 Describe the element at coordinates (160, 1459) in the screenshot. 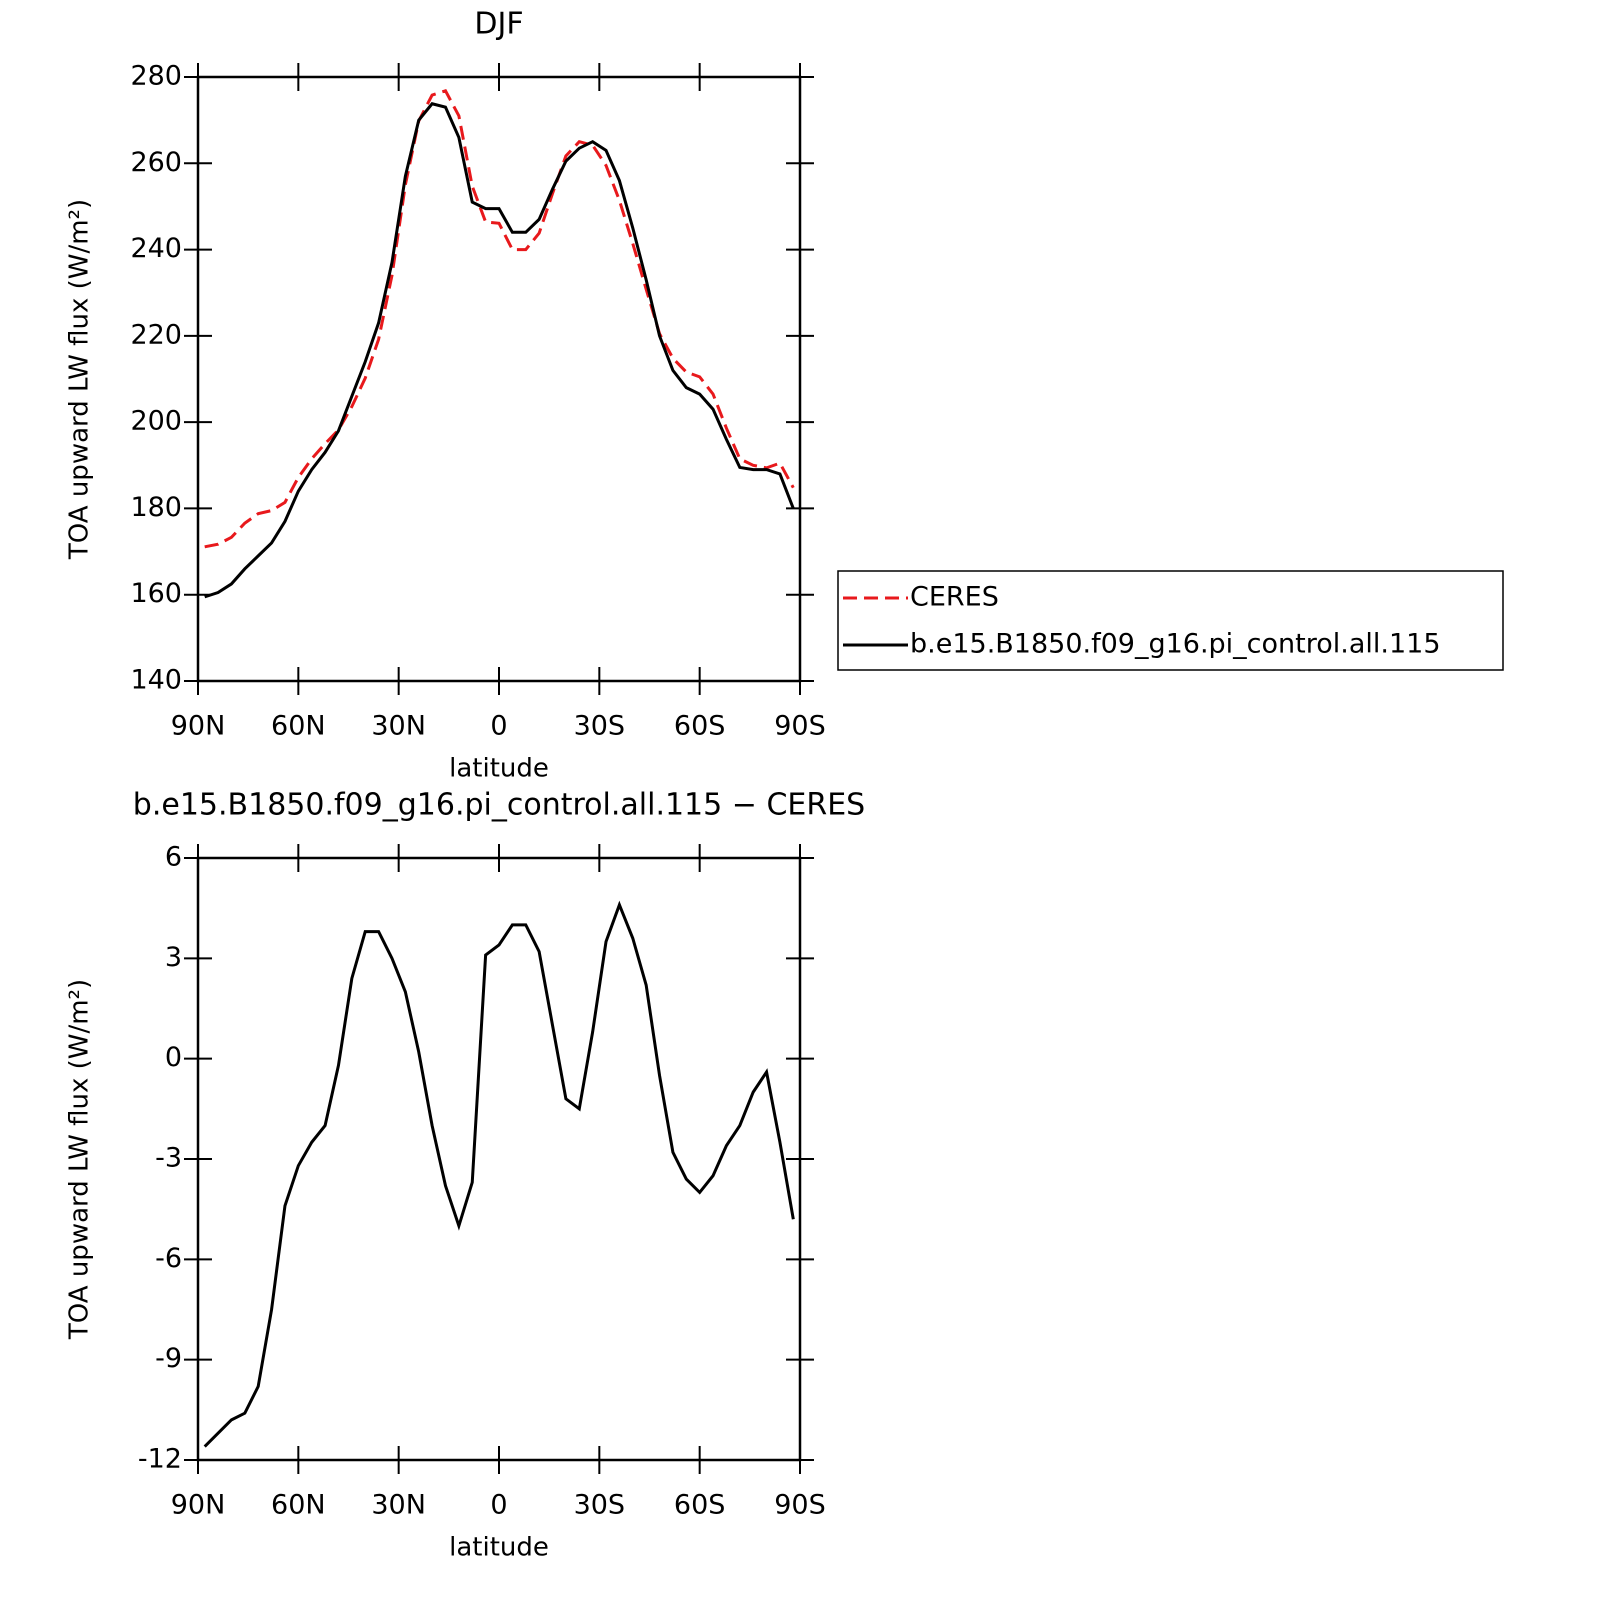

I see `y-tick-label: -12` at that location.